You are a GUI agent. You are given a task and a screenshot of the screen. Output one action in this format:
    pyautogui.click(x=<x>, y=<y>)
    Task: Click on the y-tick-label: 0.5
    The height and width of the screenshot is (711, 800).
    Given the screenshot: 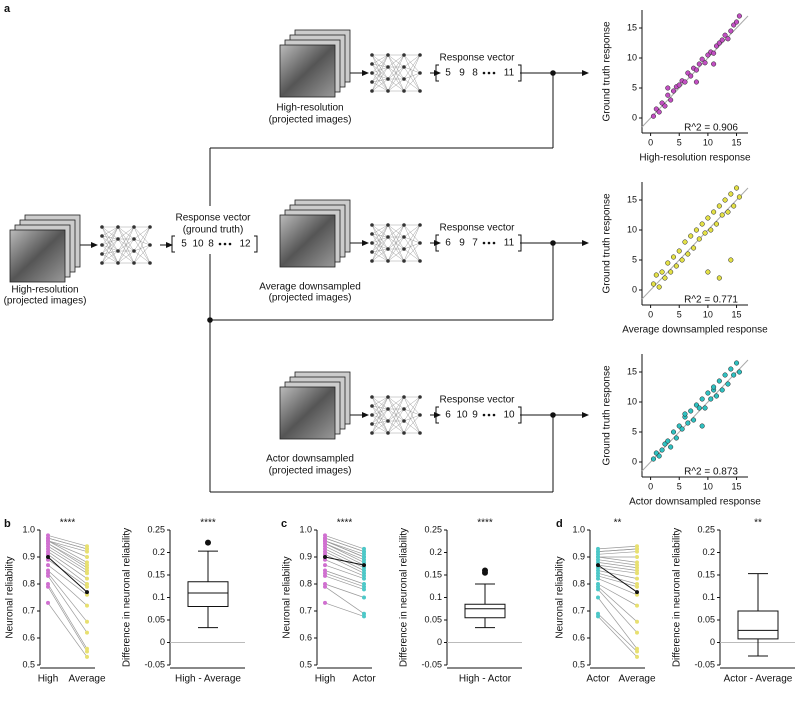 What is the action you would take?
    pyautogui.click(x=578, y=664)
    